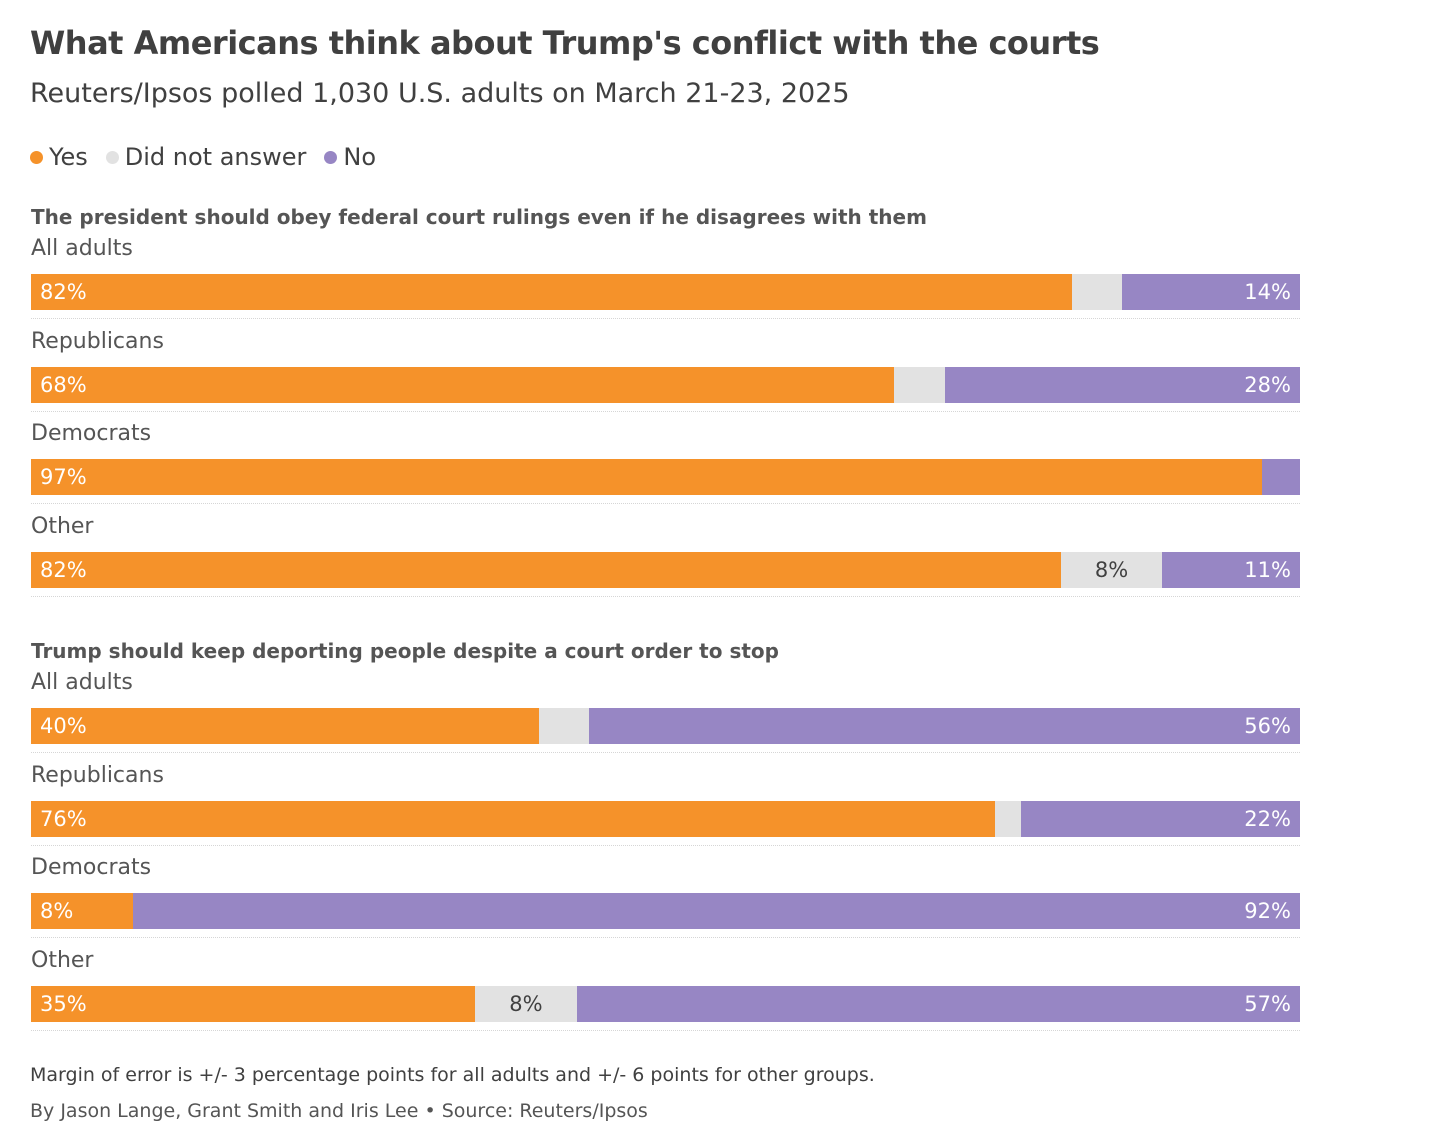 The image size is (1433, 1122). I want to click on legend: Yes Did not answer No, so click(212, 157).